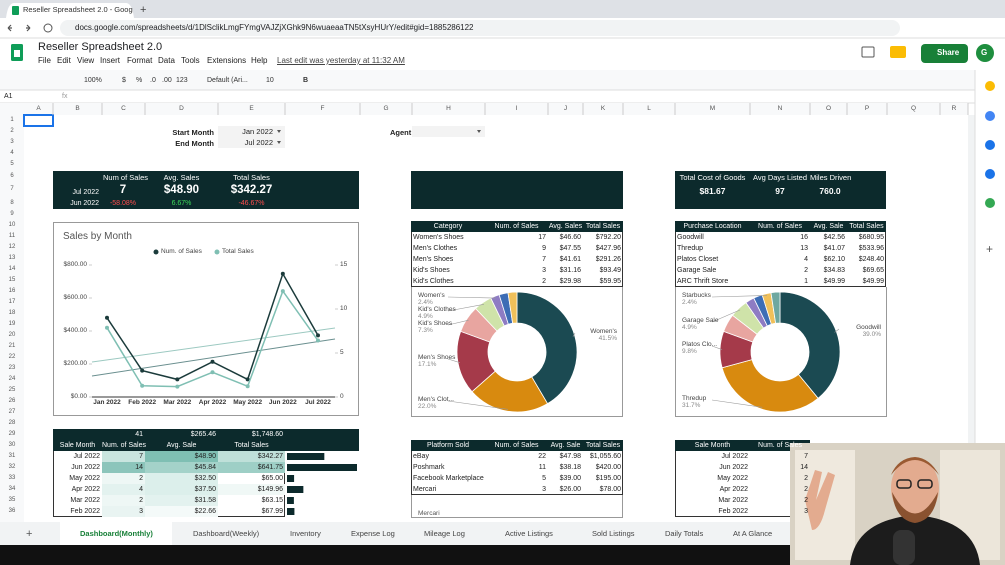 This screenshot has height=565, width=1005. What do you see at coordinates (427, 364) in the screenshot?
I see `donut-percent: 17.1%` at bounding box center [427, 364].